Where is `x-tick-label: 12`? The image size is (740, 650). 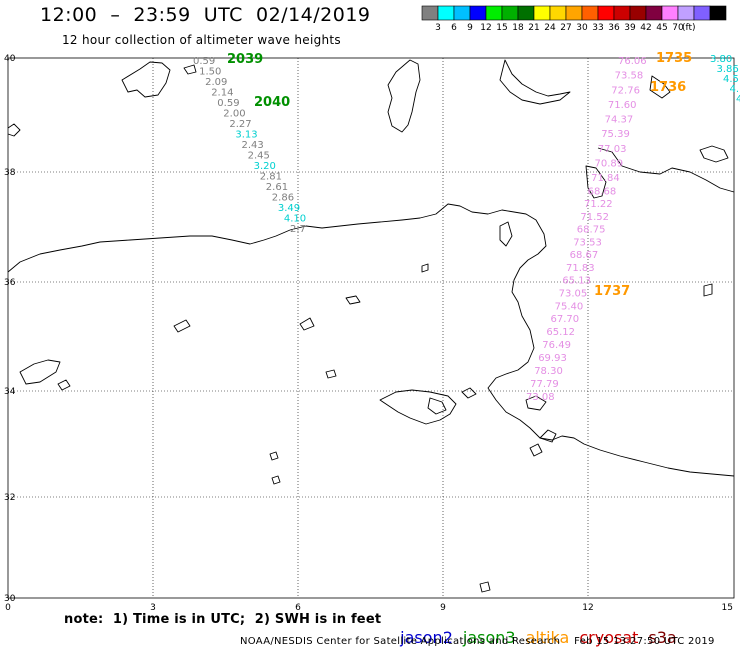 x-tick-label: 12 is located at coordinates (587, 608).